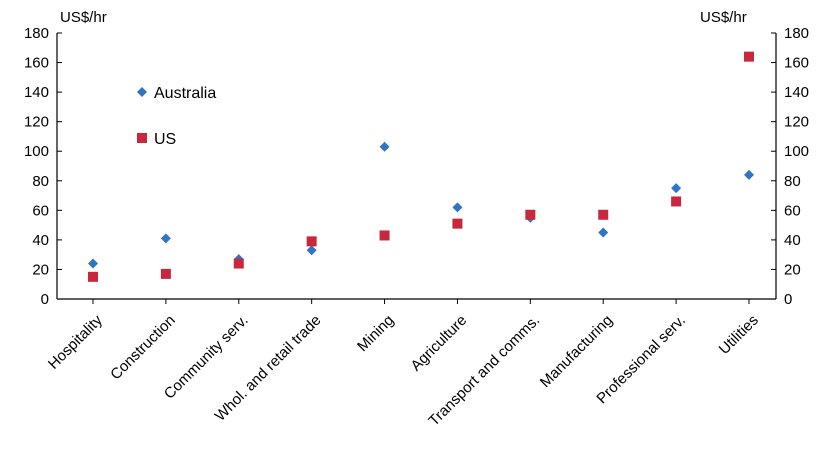 The width and height of the screenshot is (834, 450). What do you see at coordinates (439, 343) in the screenshot?
I see `x-category-label: Agriculture` at bounding box center [439, 343].